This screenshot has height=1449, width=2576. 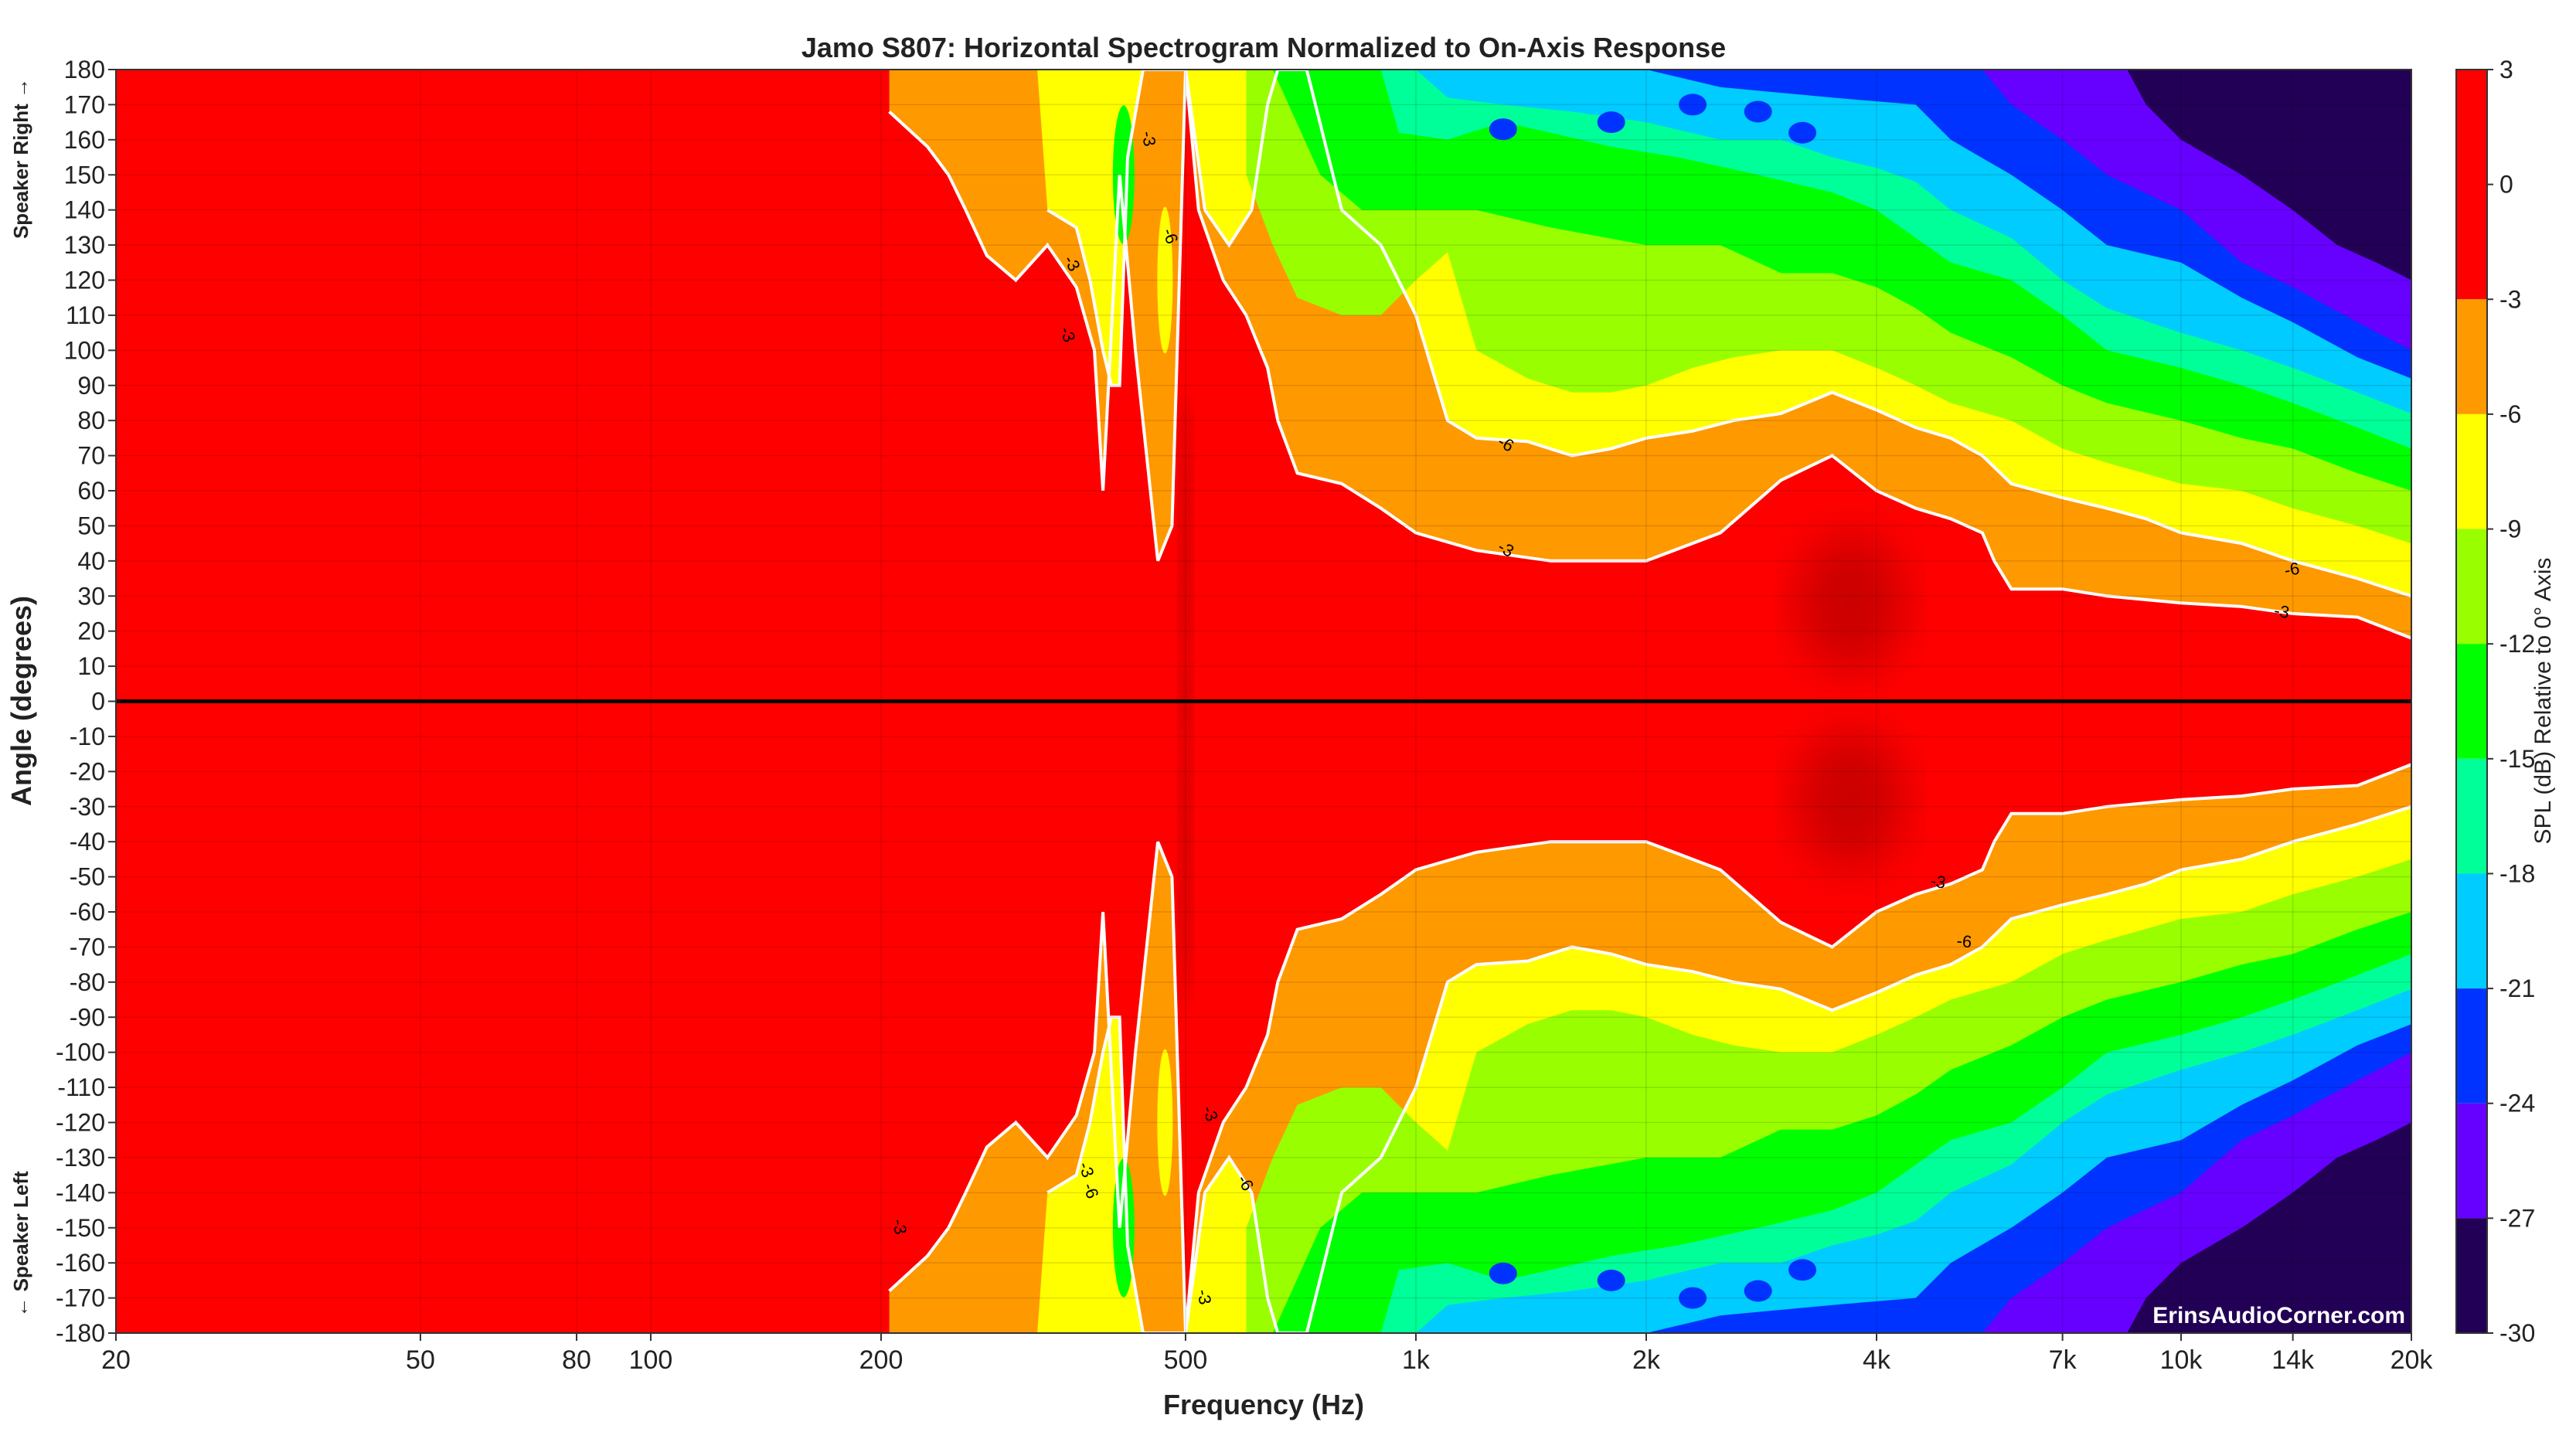 I want to click on y-tick-label: -160, so click(x=80, y=1263).